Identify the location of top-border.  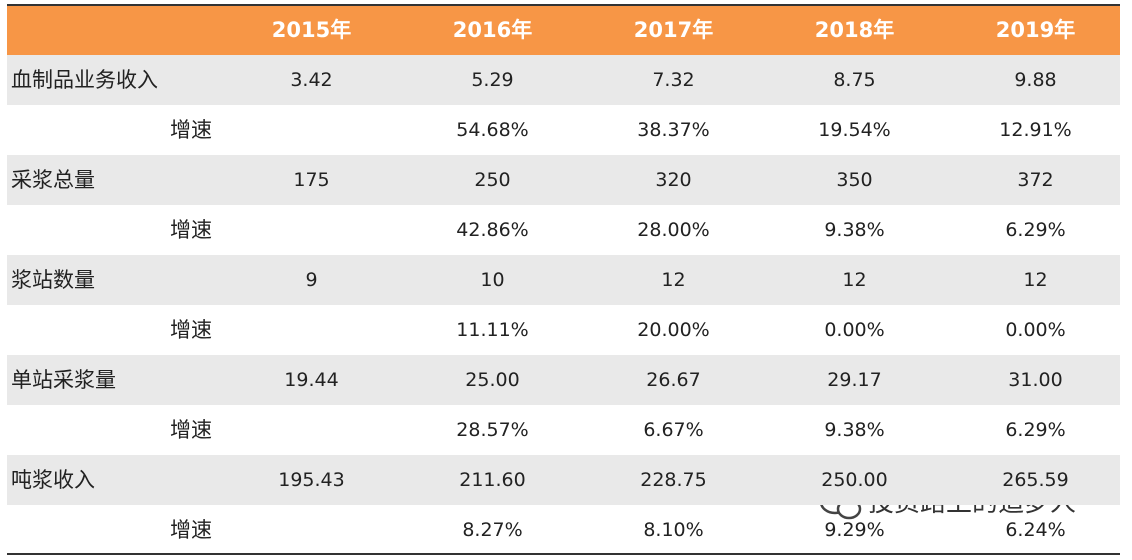
(563, 5).